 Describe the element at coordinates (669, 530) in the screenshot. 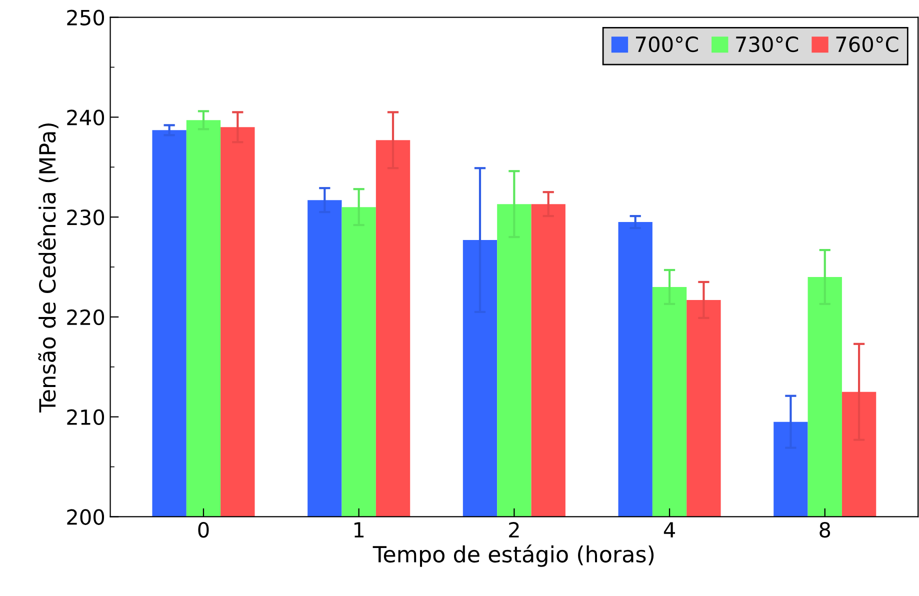

I see `x-tick-label: 4` at that location.